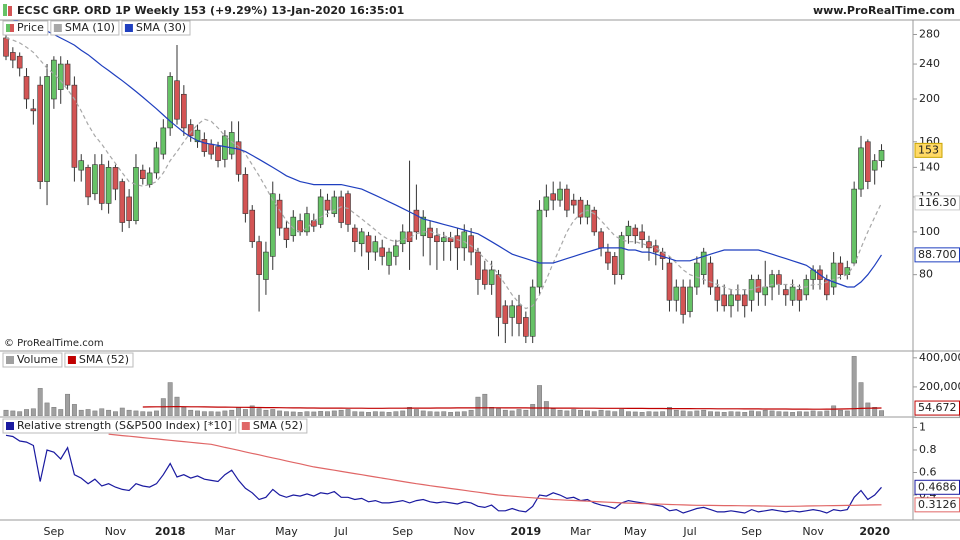 The image size is (960, 540). I want to click on legend-label: Relative strength (S&P500 Index) [*10], so click(124, 425).